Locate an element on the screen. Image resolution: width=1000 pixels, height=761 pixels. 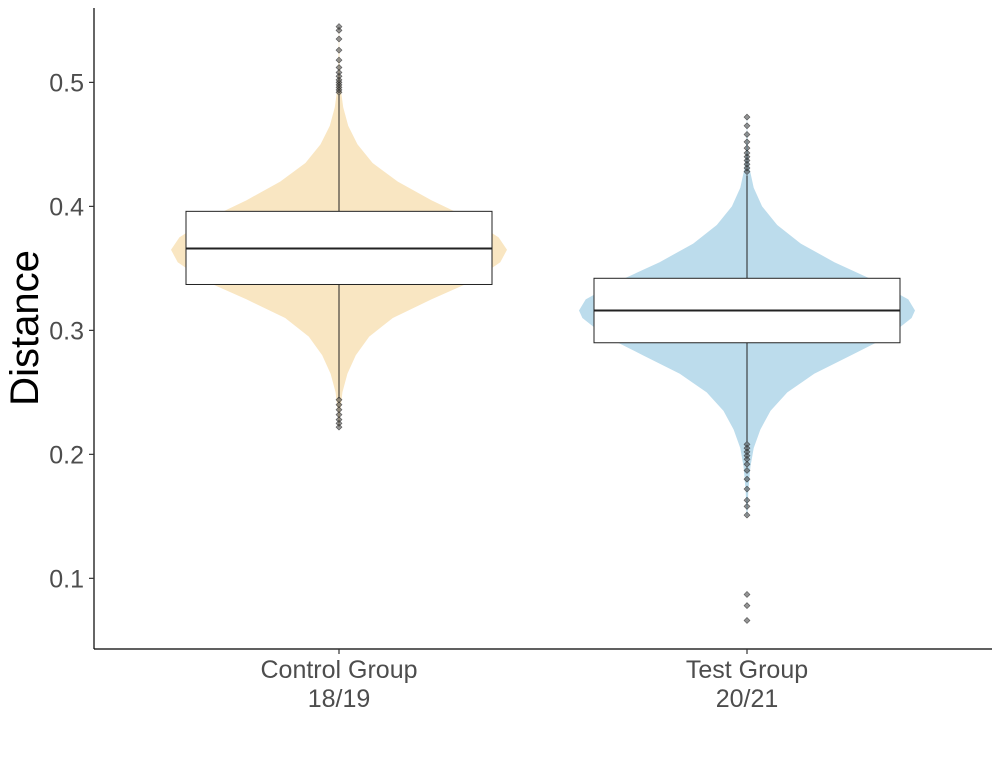
y-tick-label: 0.1 is located at coordinates (66, 579).